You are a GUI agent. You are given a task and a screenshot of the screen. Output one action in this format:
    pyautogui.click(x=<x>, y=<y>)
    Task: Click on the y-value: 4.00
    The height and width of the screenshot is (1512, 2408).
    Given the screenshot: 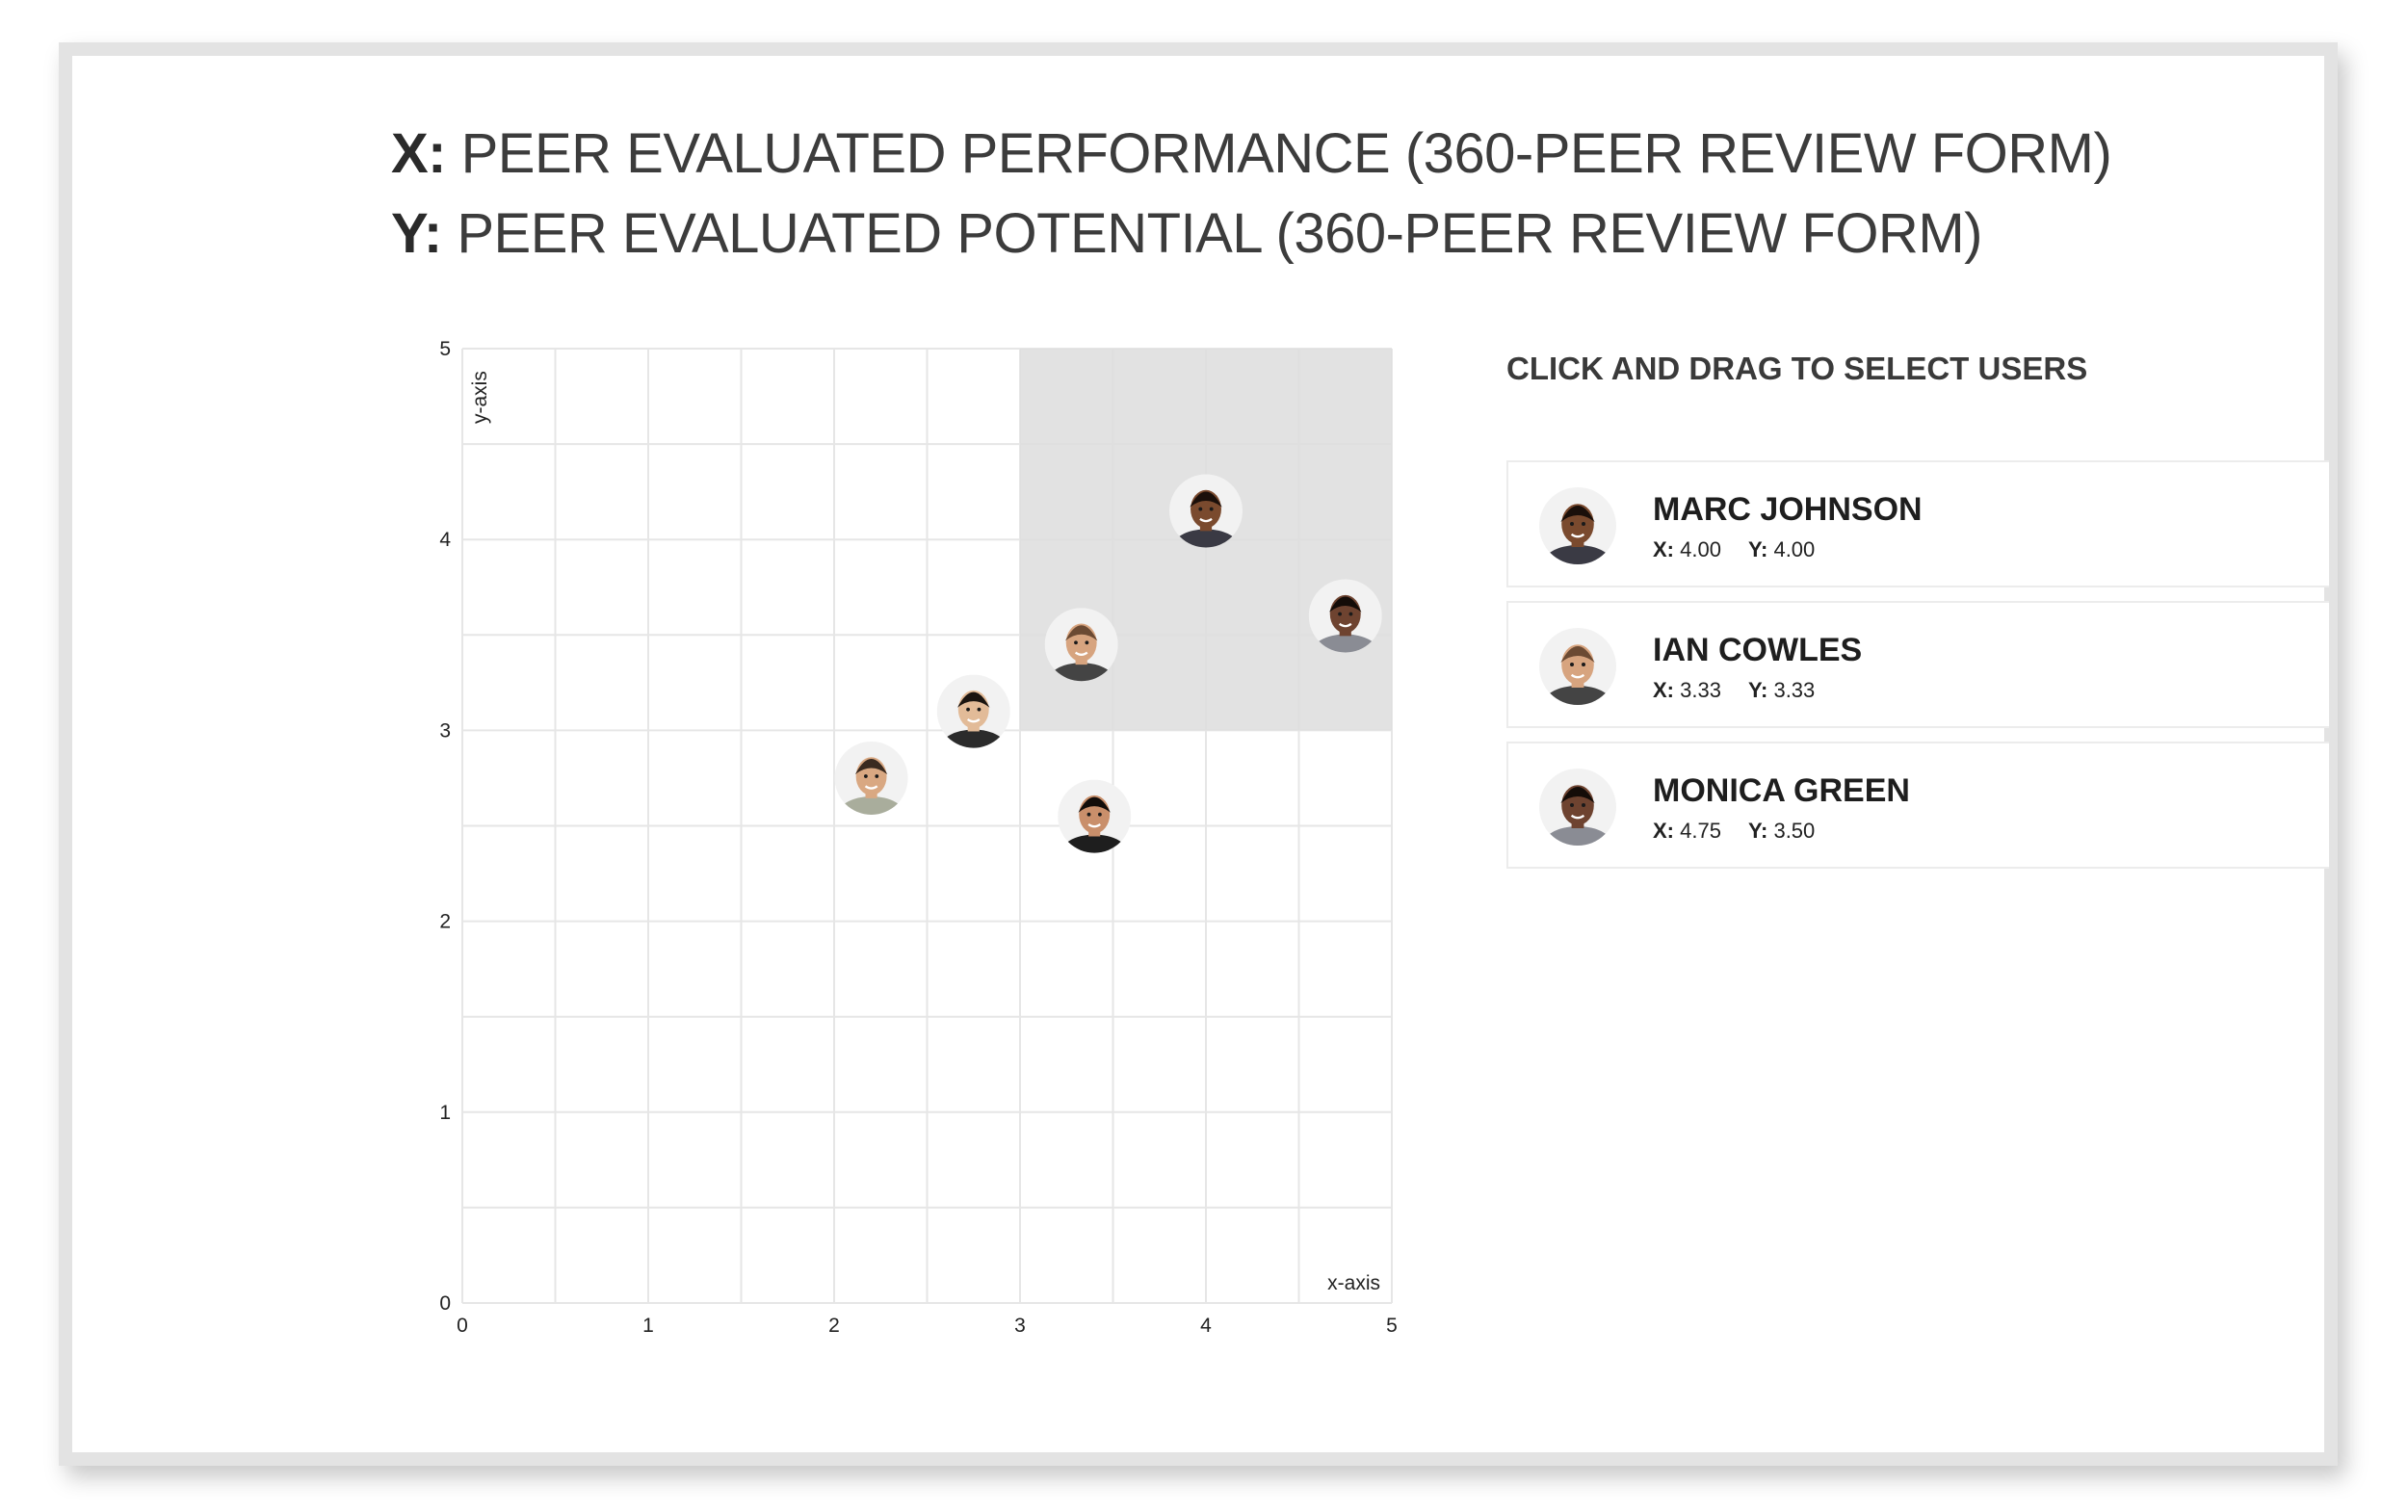 What is the action you would take?
    pyautogui.click(x=1794, y=549)
    